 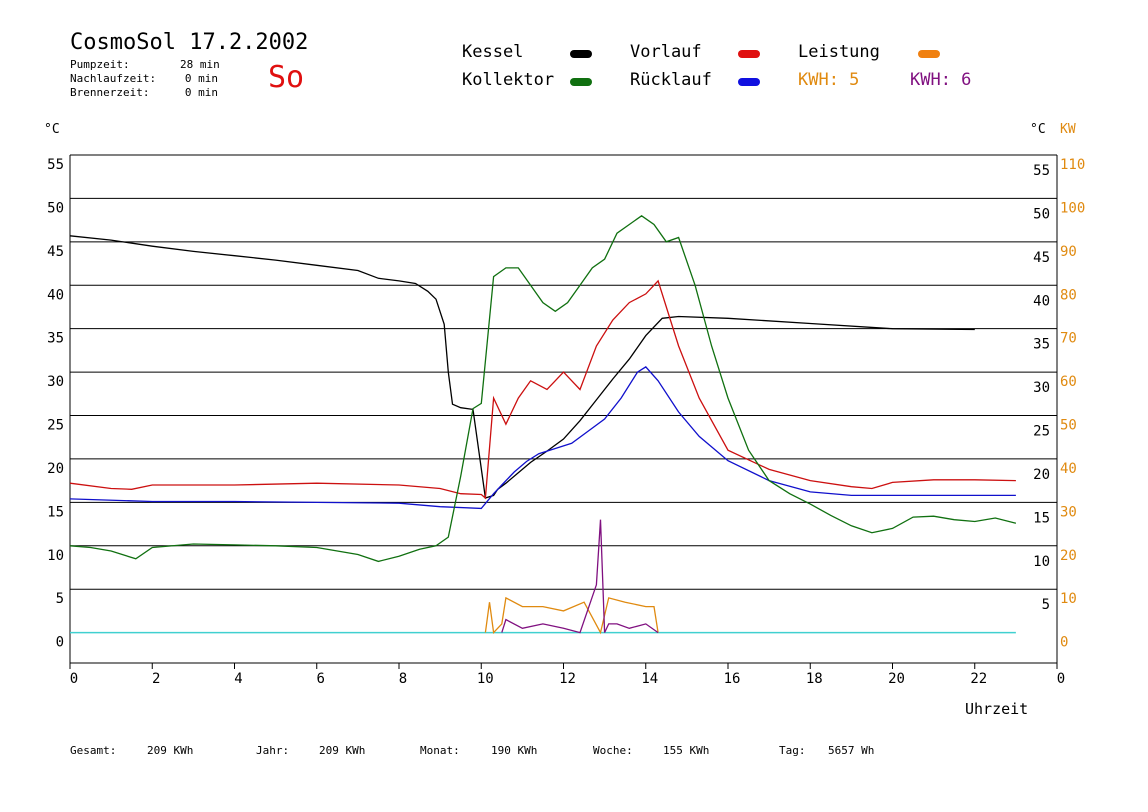 What do you see at coordinates (286, 77) in the screenshot?
I see `day-label: So` at bounding box center [286, 77].